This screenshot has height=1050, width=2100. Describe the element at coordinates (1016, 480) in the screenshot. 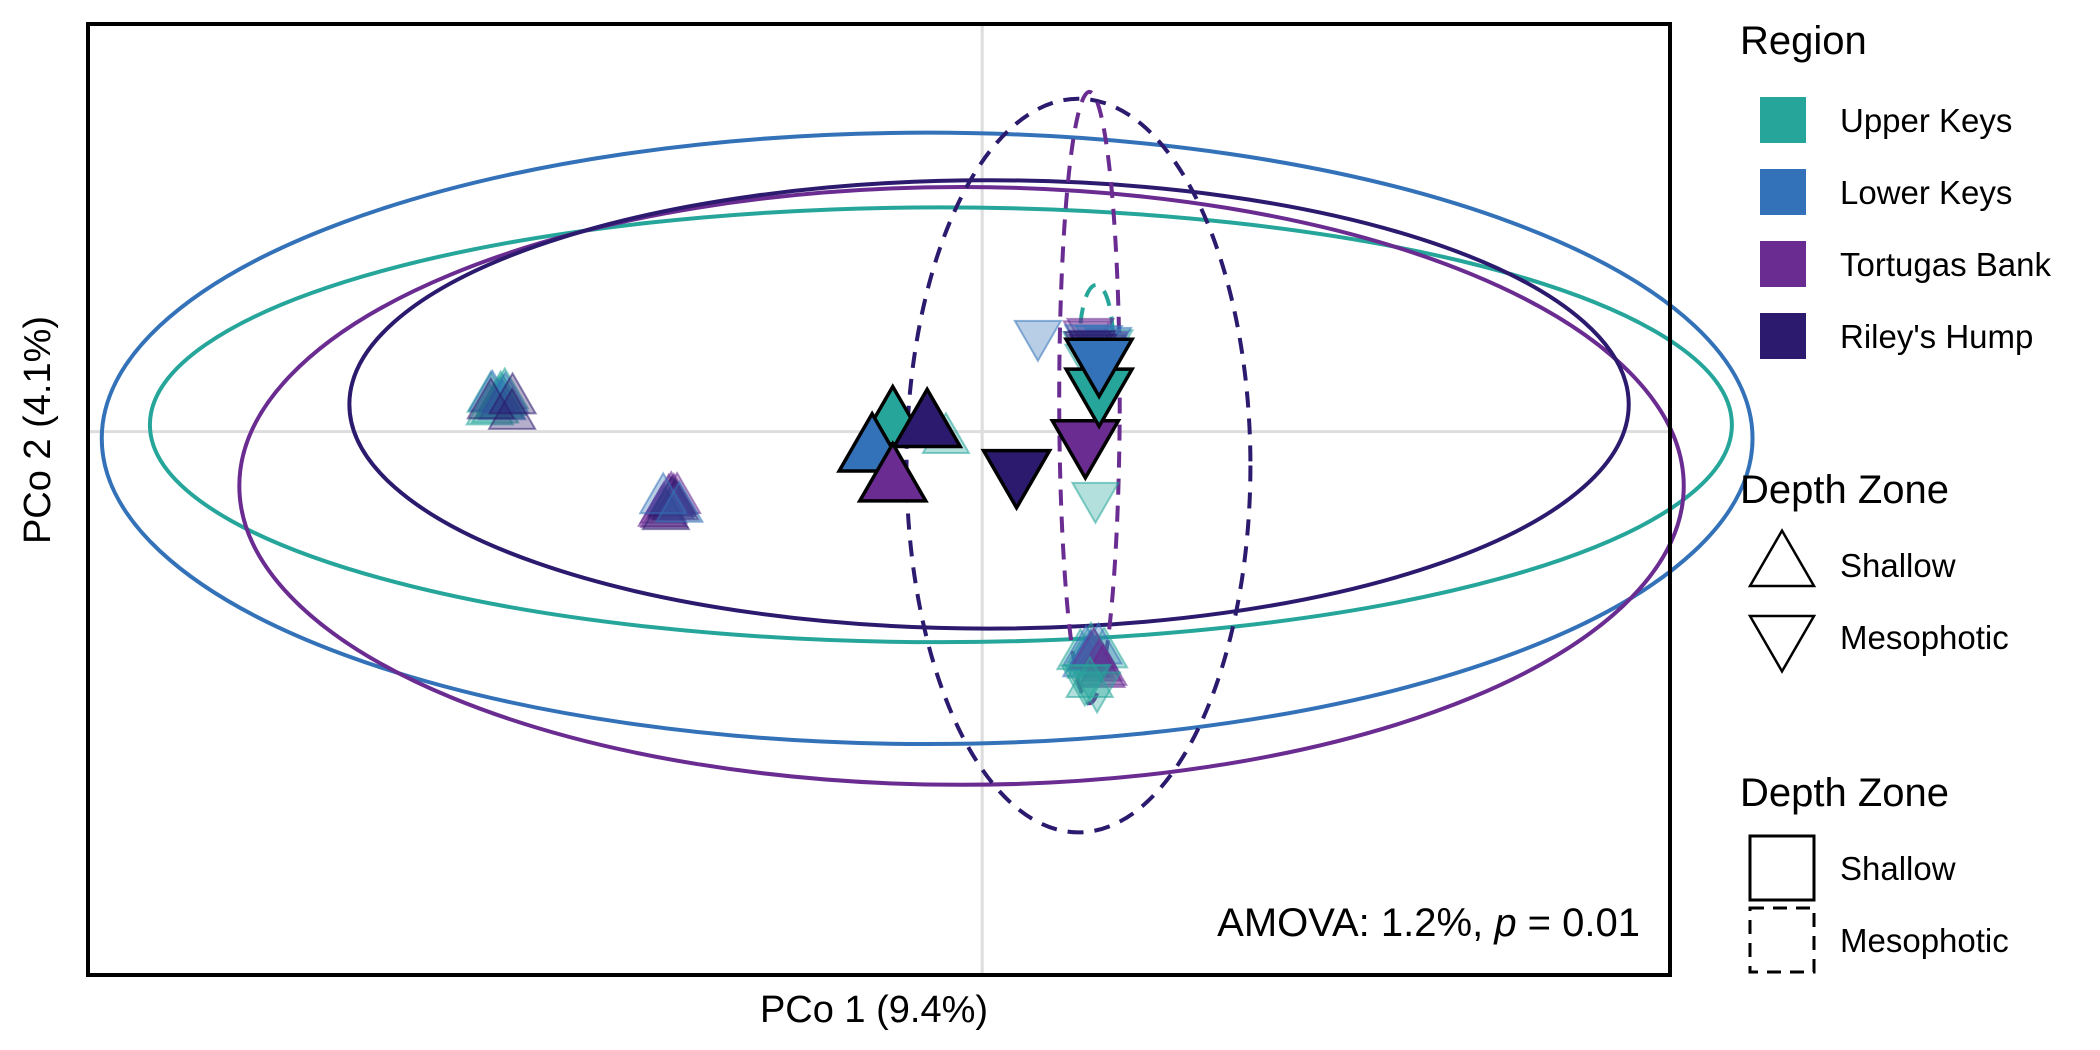

I see `centroid-riley-s-hump-mesophotic` at that location.